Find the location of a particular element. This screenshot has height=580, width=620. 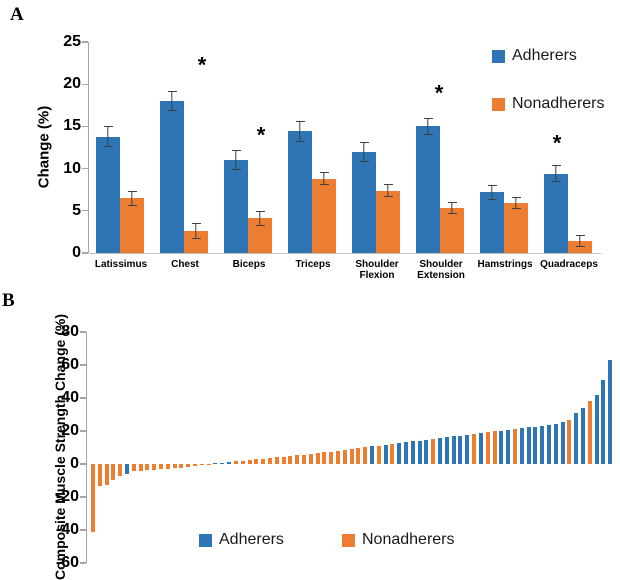

panel-b-legend-adherers: Adherers is located at coordinates (241, 539).